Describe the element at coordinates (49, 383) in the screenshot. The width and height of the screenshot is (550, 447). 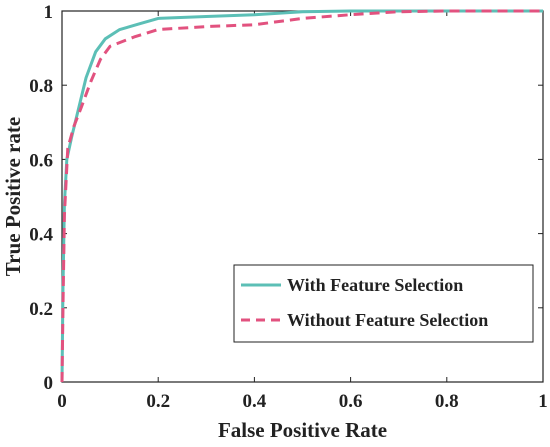
I see `y-tick-label: 0` at that location.